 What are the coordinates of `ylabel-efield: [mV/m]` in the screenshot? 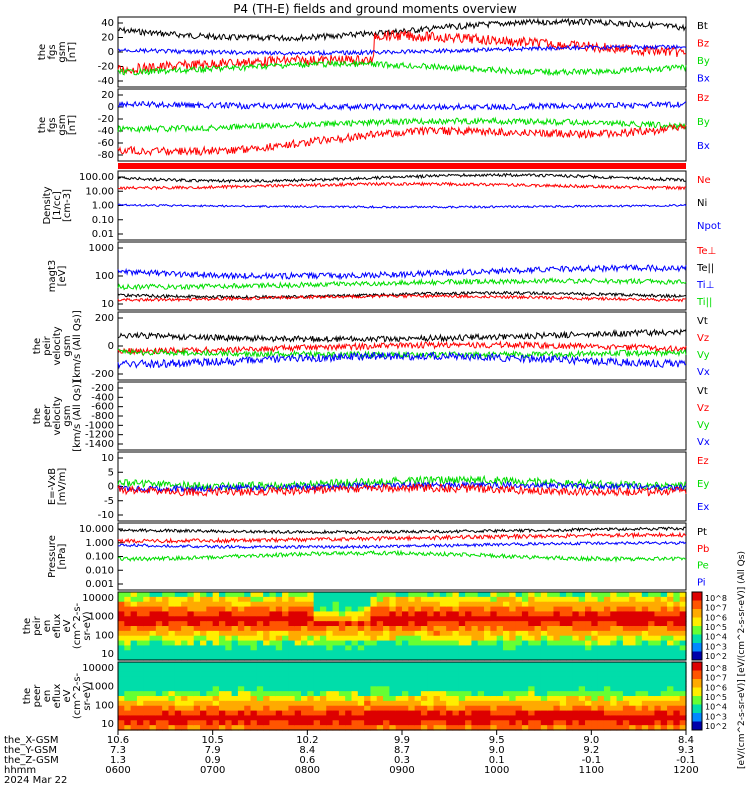 It's located at (62, 487).